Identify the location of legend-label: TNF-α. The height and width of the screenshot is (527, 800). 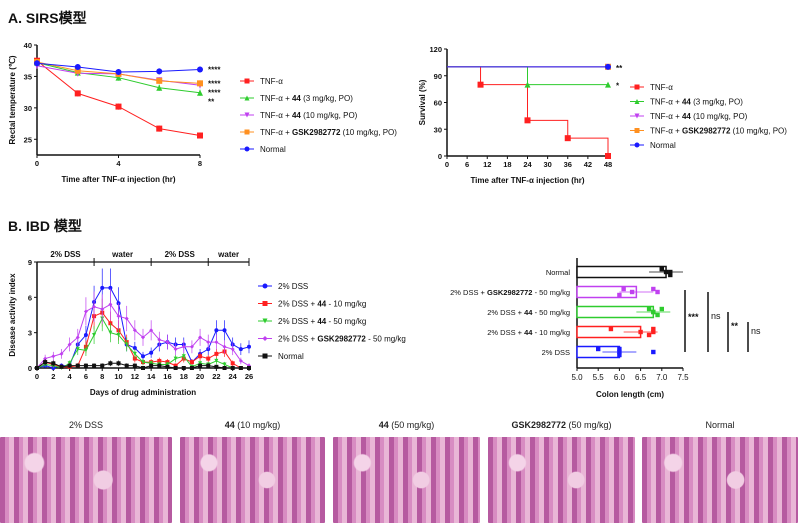
(661, 87).